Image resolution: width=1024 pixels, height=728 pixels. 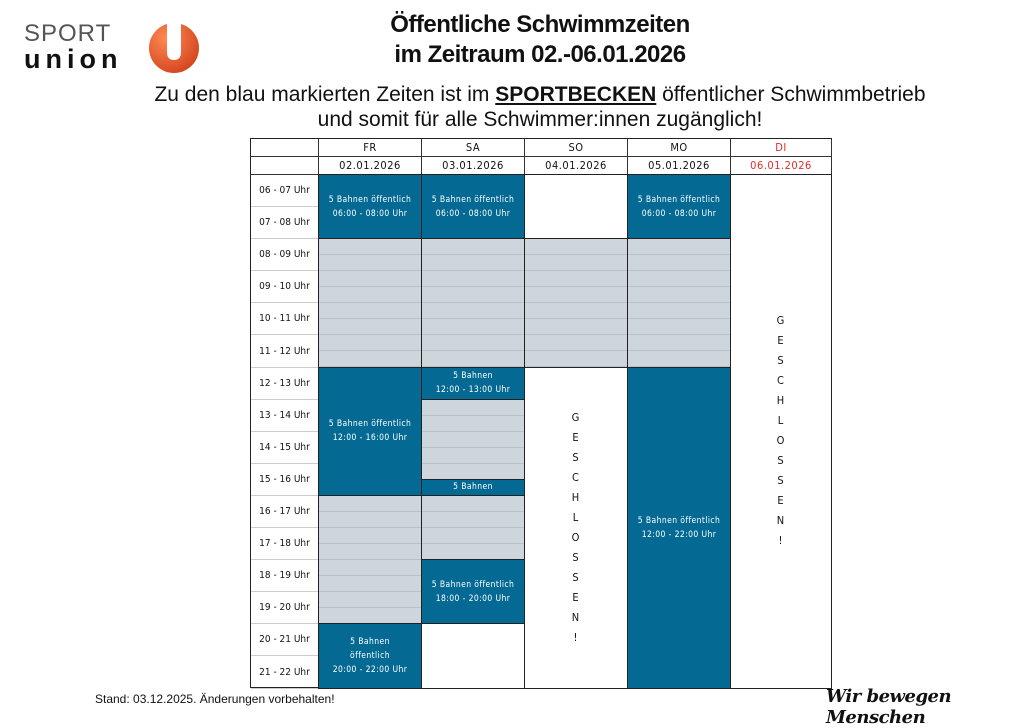 What do you see at coordinates (473, 383) in the screenshot?
I see `public-swim-slot: 5 Bahnen 12:00 - 13:00 Uhr` at bounding box center [473, 383].